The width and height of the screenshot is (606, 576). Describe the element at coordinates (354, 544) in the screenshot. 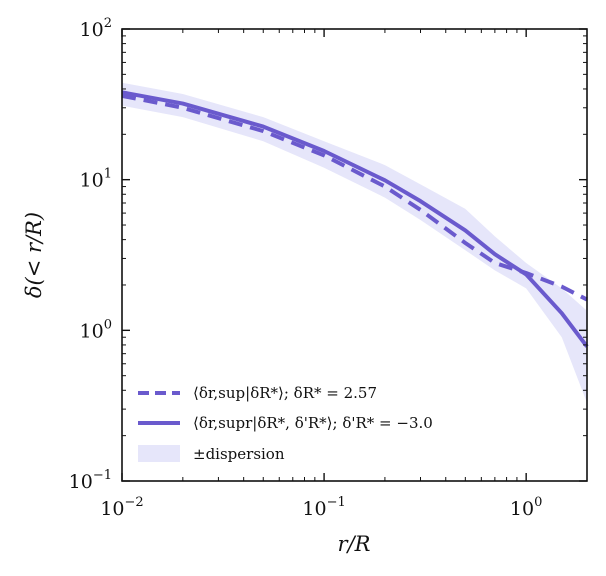

I see `x-axis-label: r/R` at that location.